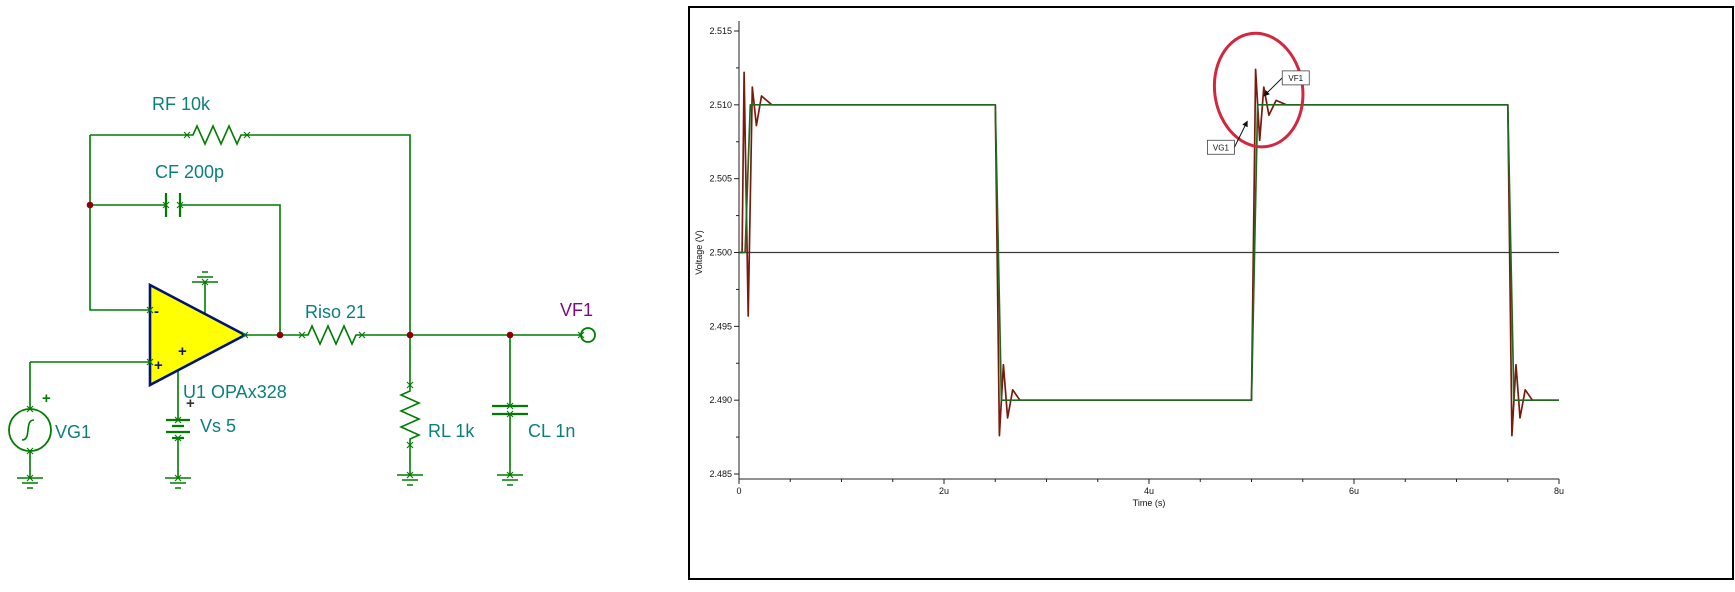  Describe the element at coordinates (576, 310) in the screenshot. I see `label-vf1: VF1` at that location.